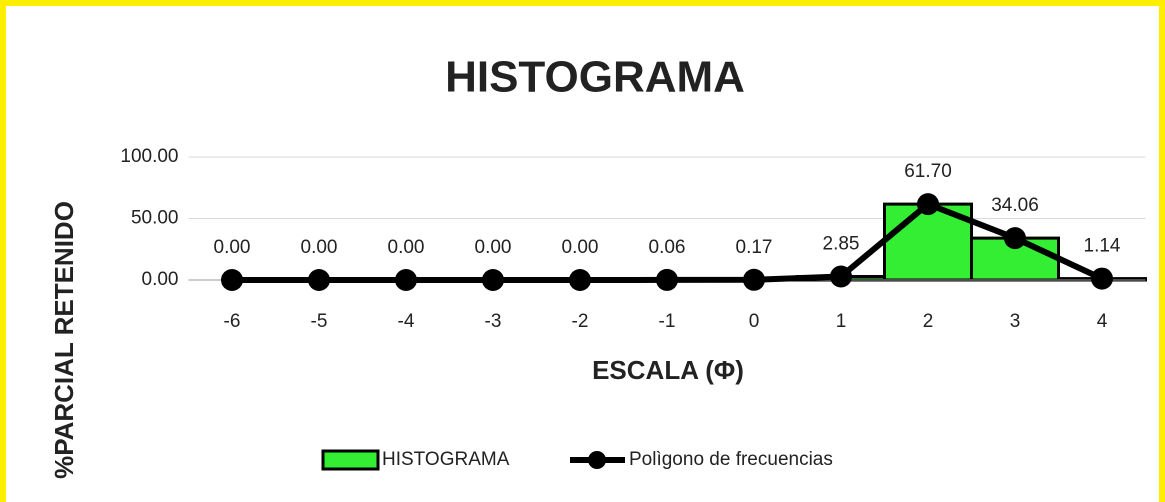 The width and height of the screenshot is (1165, 502). What do you see at coordinates (667, 321) in the screenshot?
I see `x-tick-label: -1` at bounding box center [667, 321].